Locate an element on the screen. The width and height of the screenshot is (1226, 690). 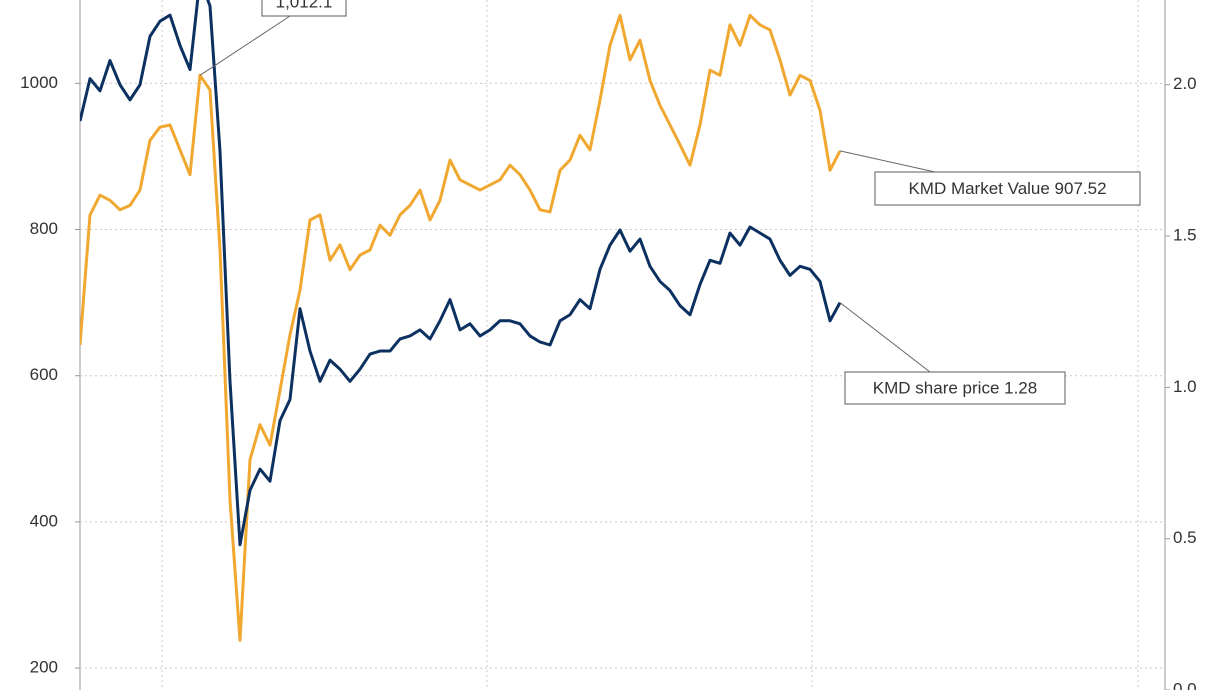
y-tick-label: 400 is located at coordinates (44, 520).